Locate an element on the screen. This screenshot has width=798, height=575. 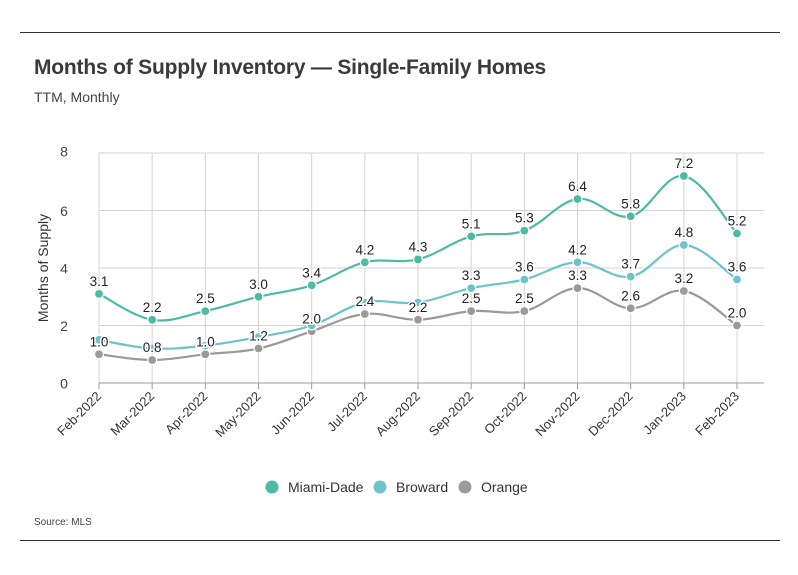
data-label-orange: 2.2 is located at coordinates (418, 307).